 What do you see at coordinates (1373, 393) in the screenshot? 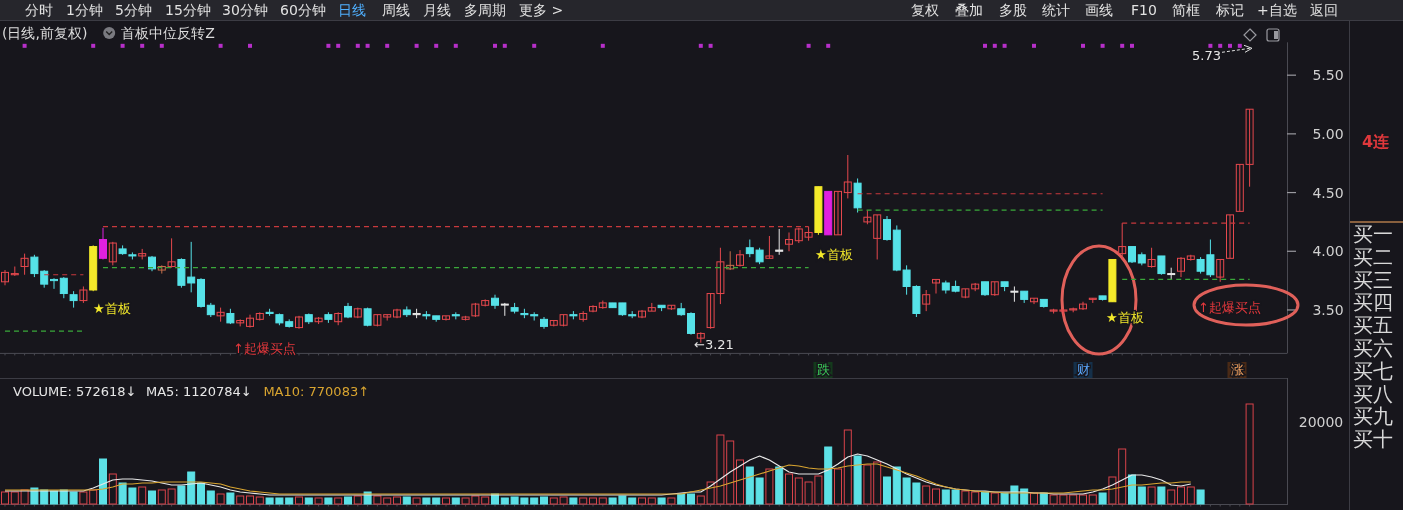
I see `text: 买八` at bounding box center [1373, 393].